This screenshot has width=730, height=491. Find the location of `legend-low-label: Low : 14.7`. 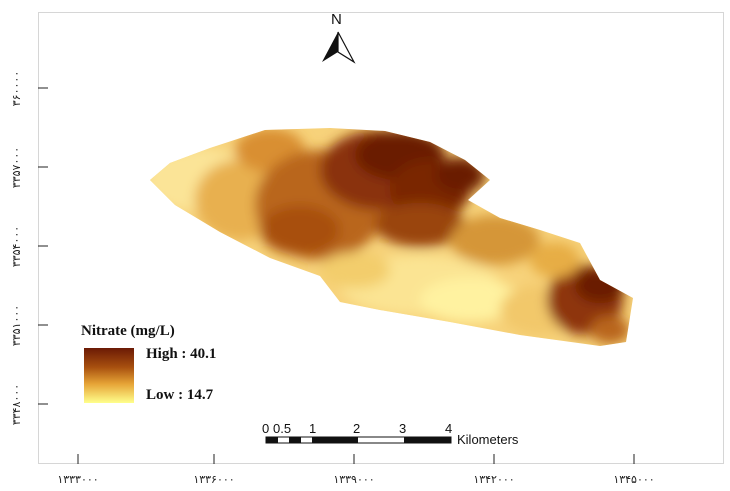

legend-low-label: Low : 14.7 is located at coordinates (180, 395).